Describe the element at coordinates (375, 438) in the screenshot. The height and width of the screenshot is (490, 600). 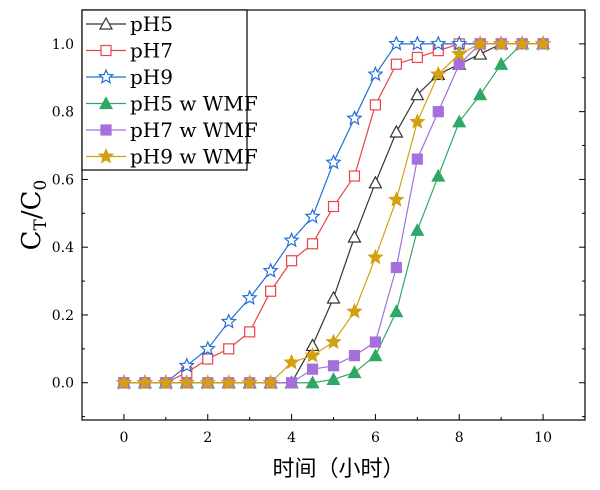
I see `x-tick-label: 6` at that location.